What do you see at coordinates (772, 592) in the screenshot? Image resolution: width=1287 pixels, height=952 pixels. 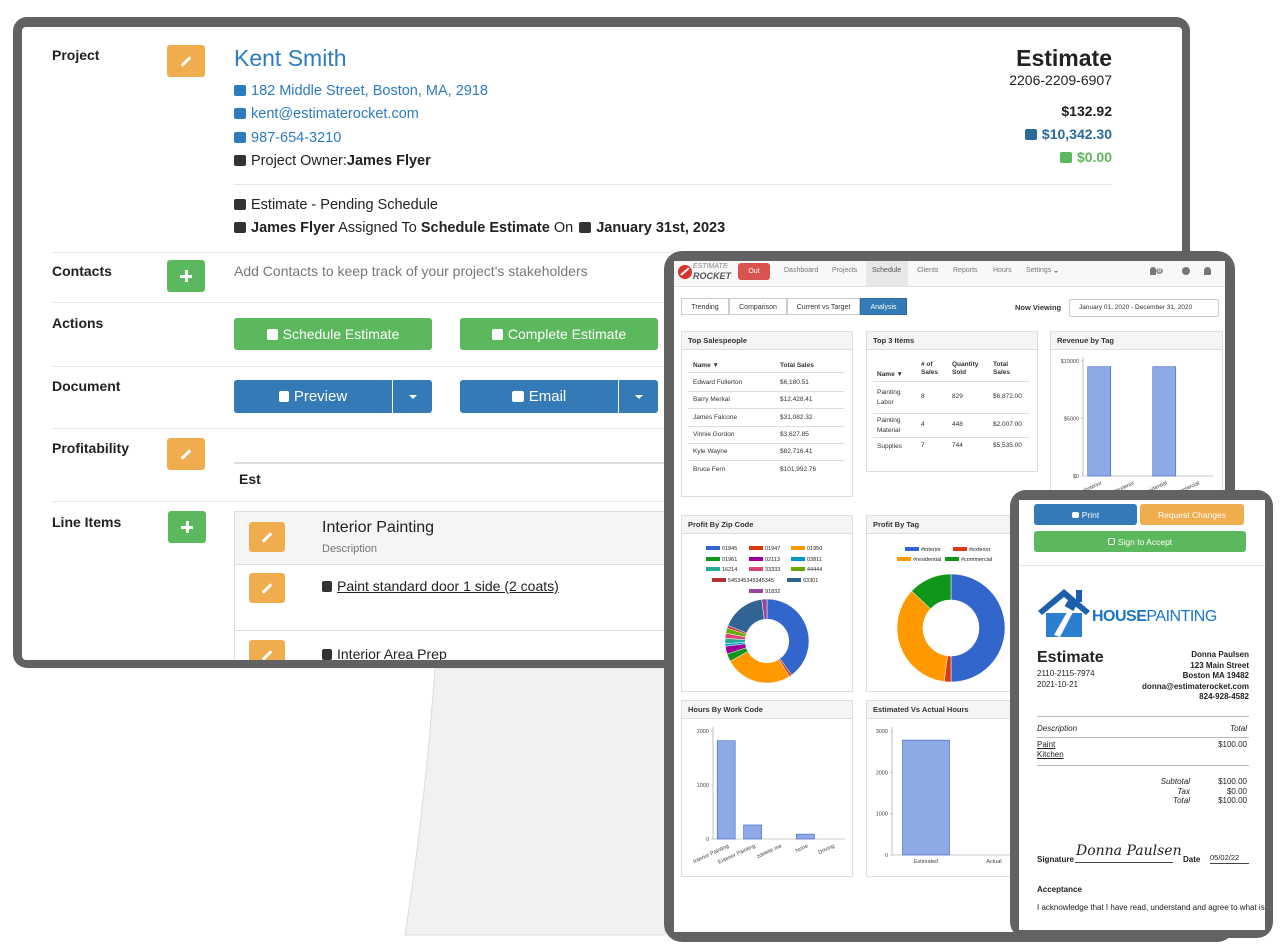 I see `legend-label: 91832` at bounding box center [772, 592].